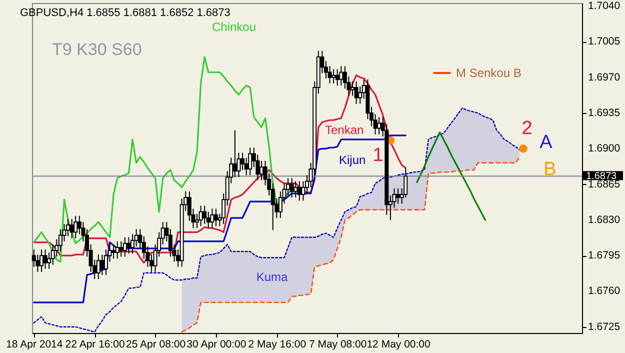  What do you see at coordinates (604, 6) in the screenshot?
I see `y-tick-label: 1.7040` at bounding box center [604, 6].